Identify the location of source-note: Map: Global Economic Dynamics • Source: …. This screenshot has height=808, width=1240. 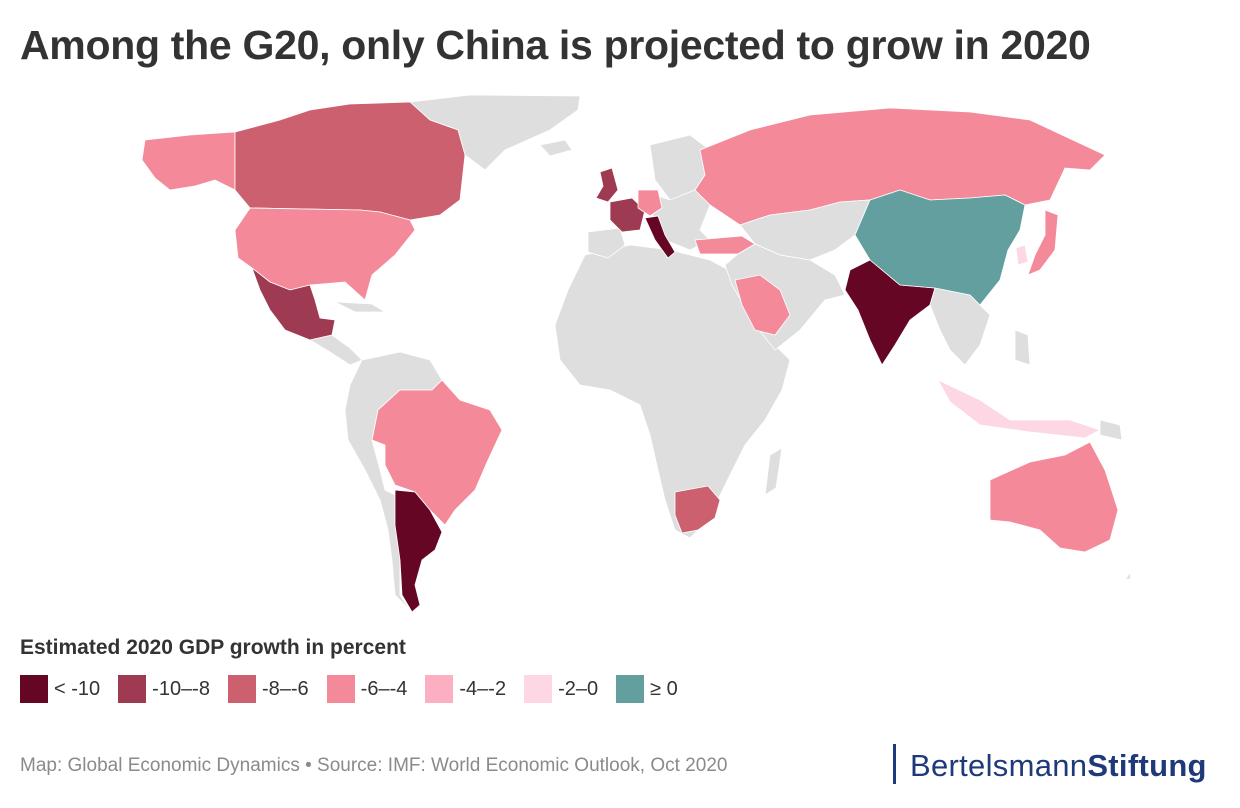
(374, 765).